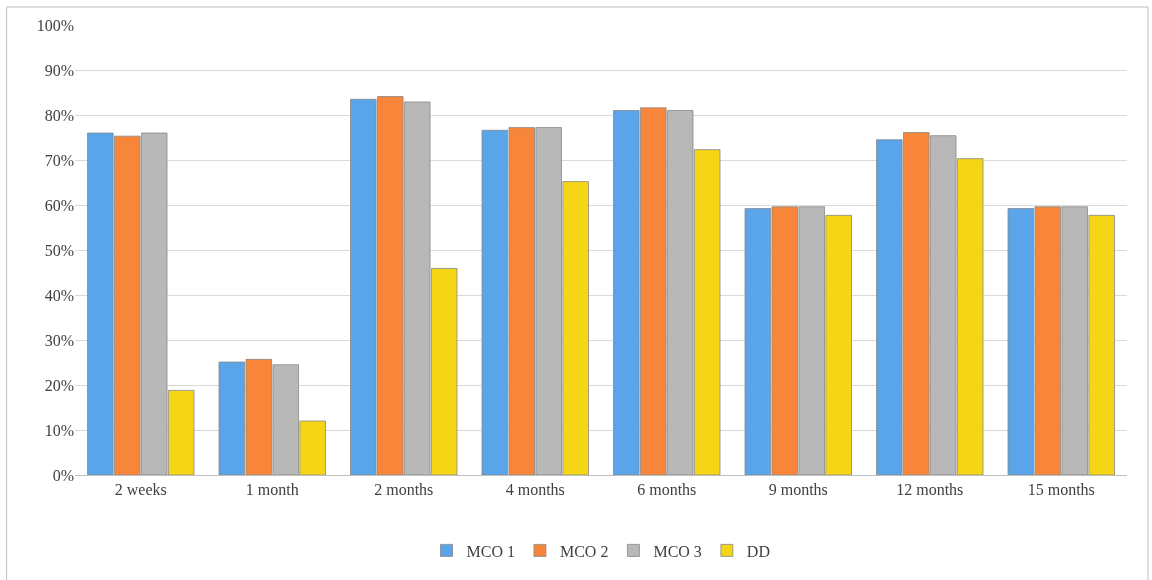  I want to click on y-tick-label: 90%, so click(59, 70).